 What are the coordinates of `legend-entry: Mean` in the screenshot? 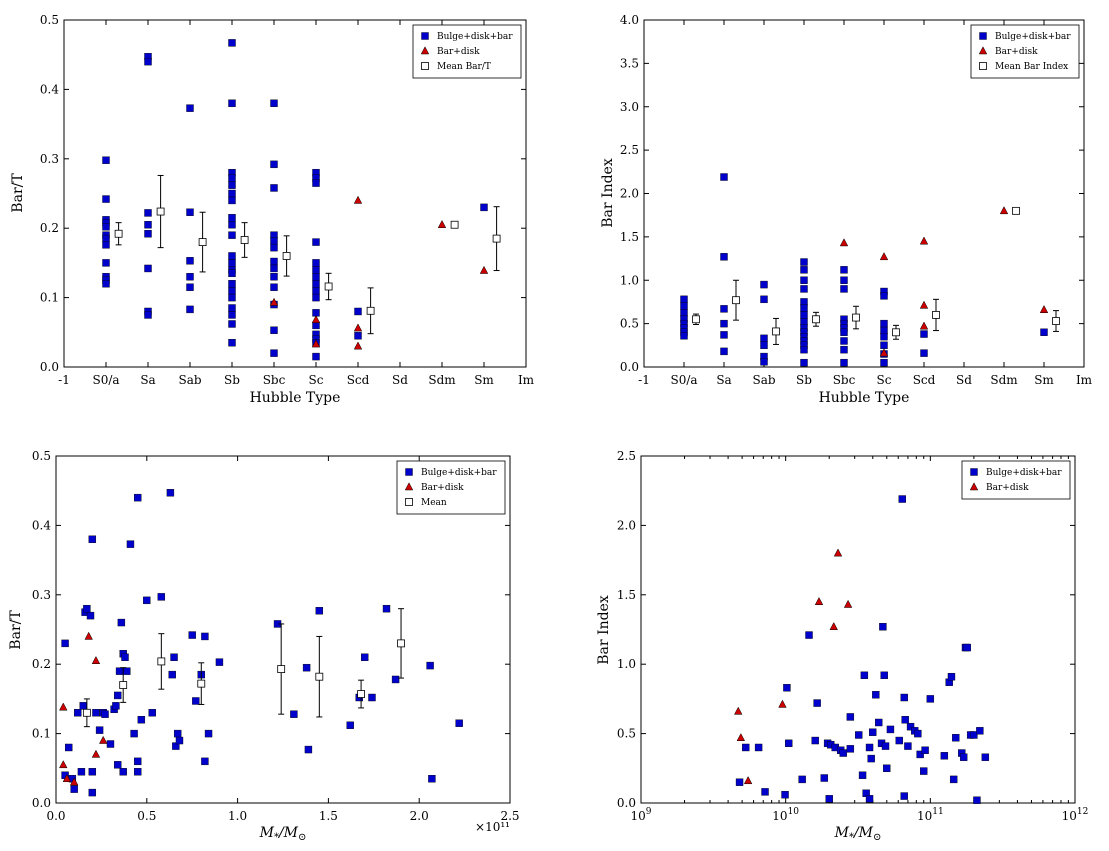 It's located at (434, 503).